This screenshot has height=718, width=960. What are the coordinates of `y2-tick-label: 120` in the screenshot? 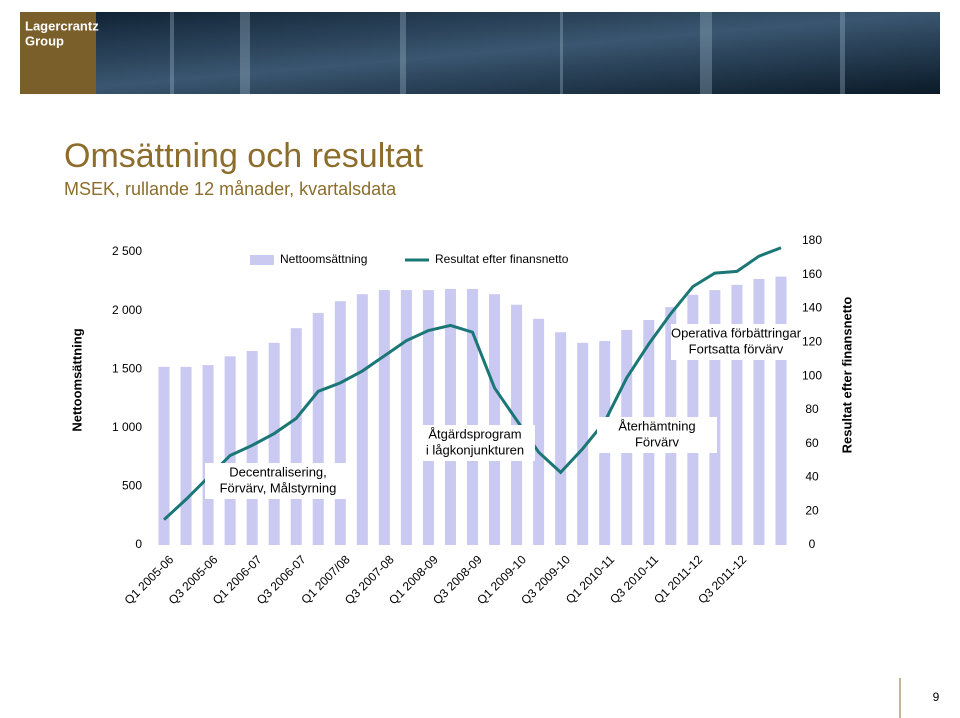 It's located at (812, 342).